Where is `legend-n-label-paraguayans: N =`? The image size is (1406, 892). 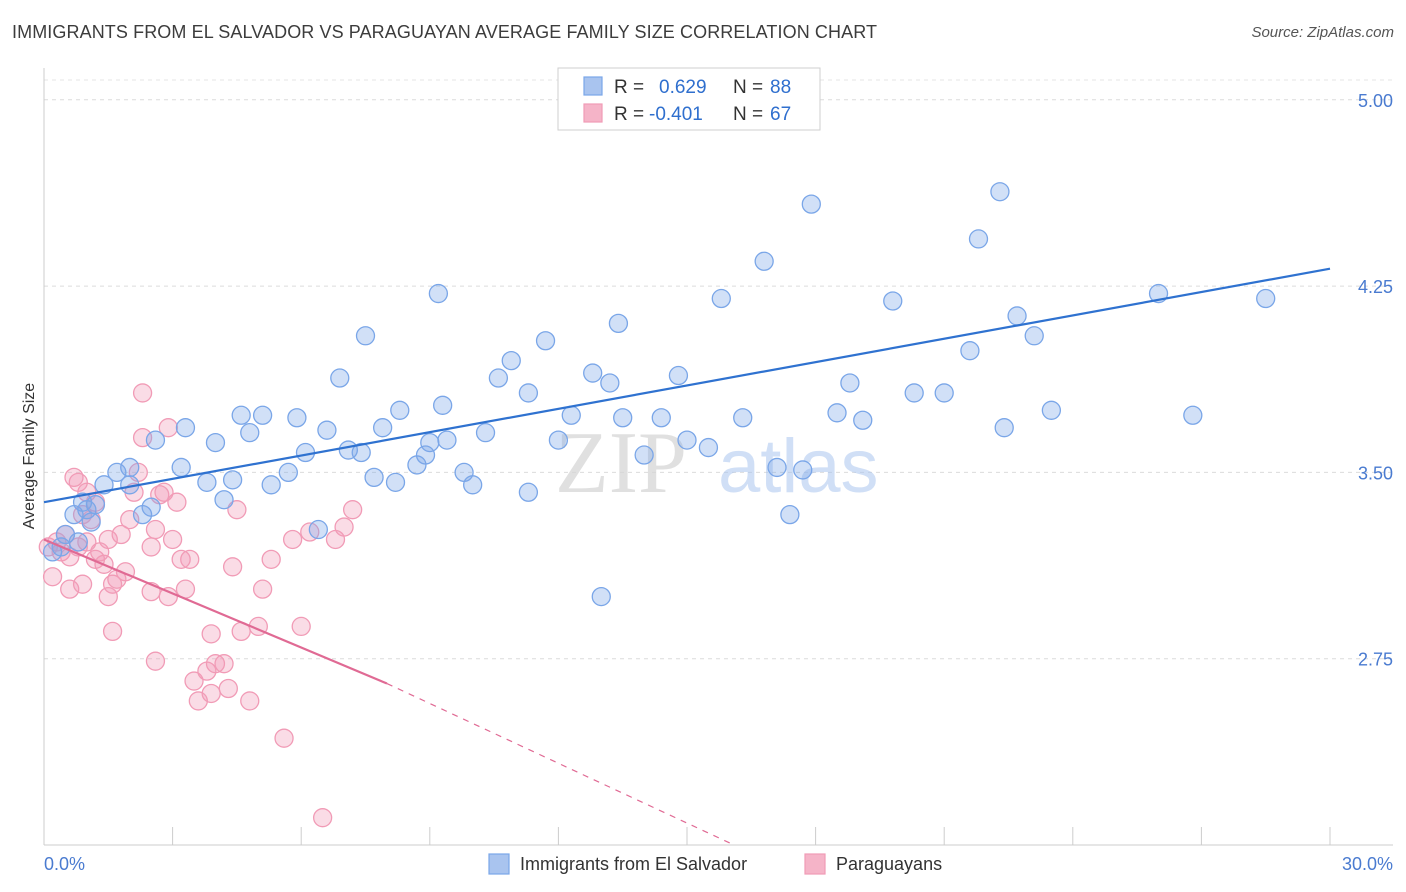 legend-n-label-paraguayans: N = is located at coordinates (748, 114).